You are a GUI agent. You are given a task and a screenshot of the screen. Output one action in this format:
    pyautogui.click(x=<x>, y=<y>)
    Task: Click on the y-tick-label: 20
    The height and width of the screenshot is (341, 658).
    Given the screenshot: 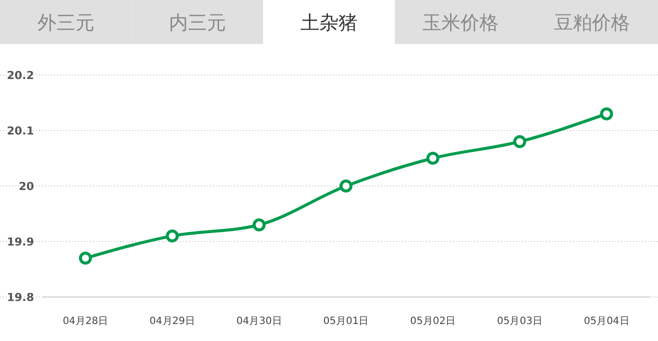 What is the action you would take?
    pyautogui.click(x=26, y=186)
    